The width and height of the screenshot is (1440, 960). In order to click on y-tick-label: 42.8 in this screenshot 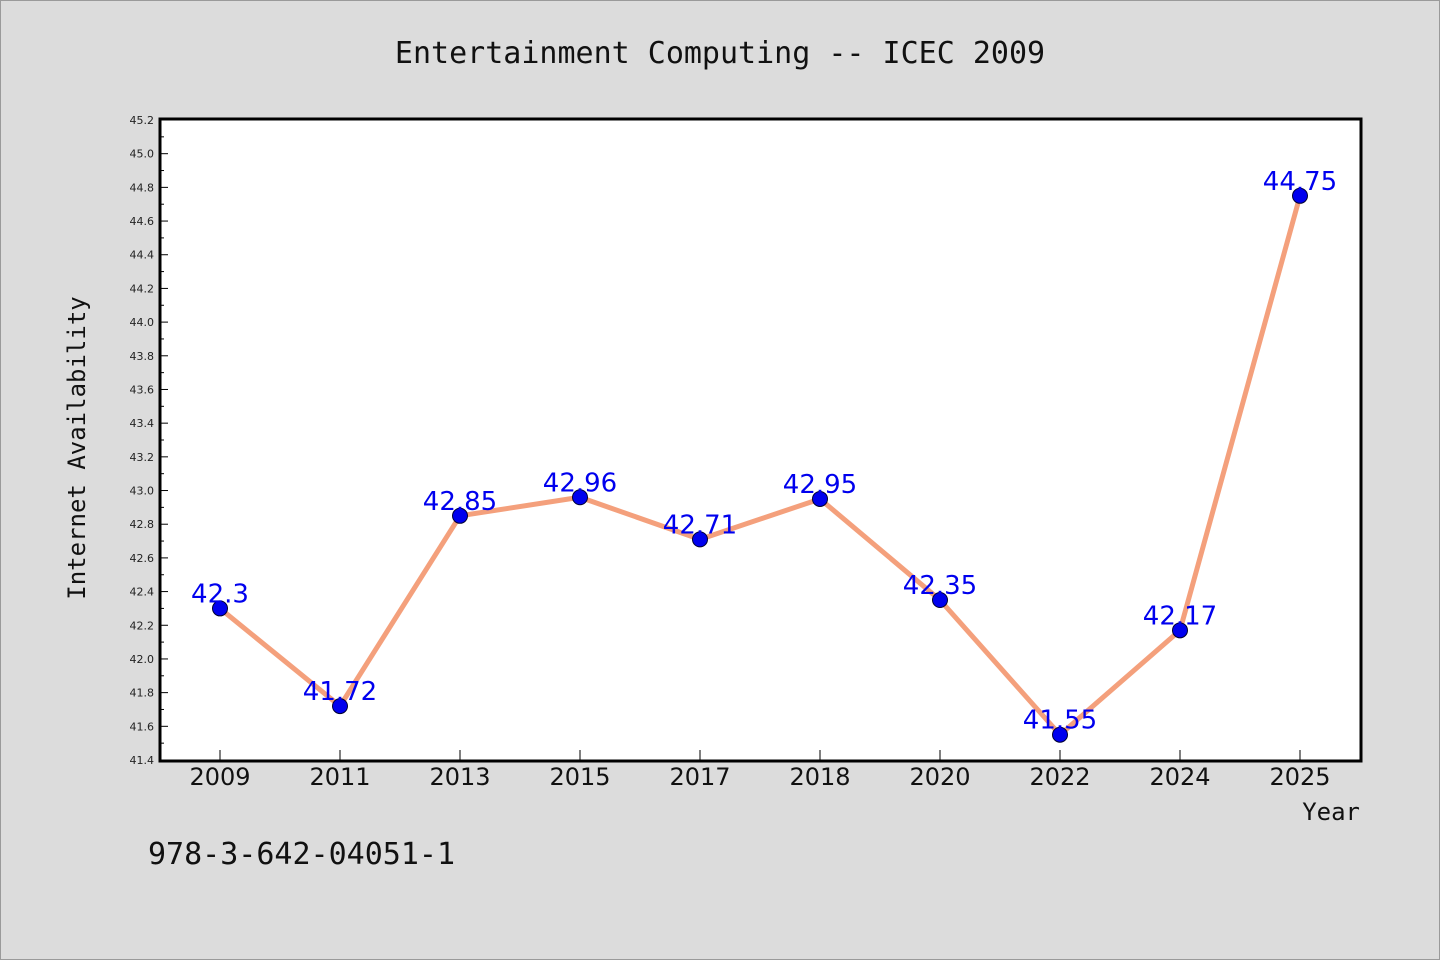, I will do `click(142, 524)`.